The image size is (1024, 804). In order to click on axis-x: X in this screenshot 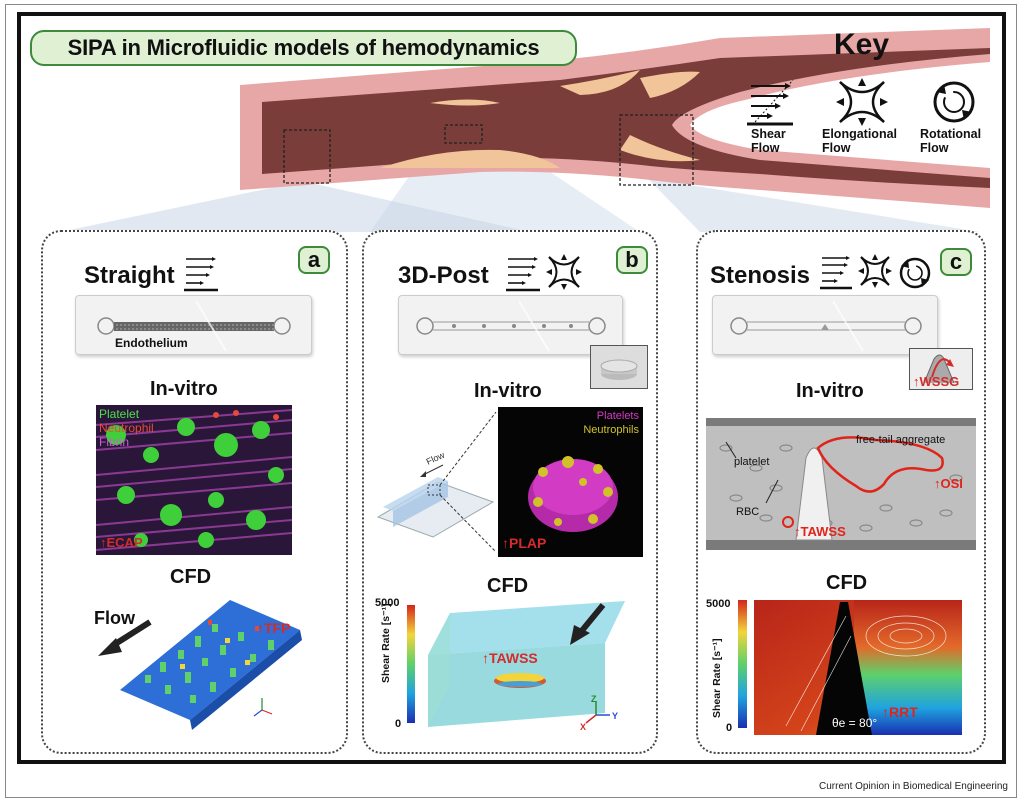, I will do `click(583, 727)`.